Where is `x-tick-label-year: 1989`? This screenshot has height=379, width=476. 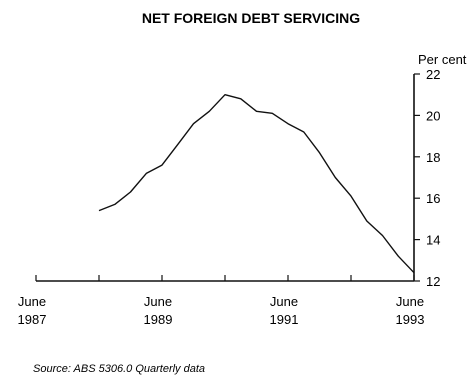 x-tick-label-year: 1989 is located at coordinates (158, 319).